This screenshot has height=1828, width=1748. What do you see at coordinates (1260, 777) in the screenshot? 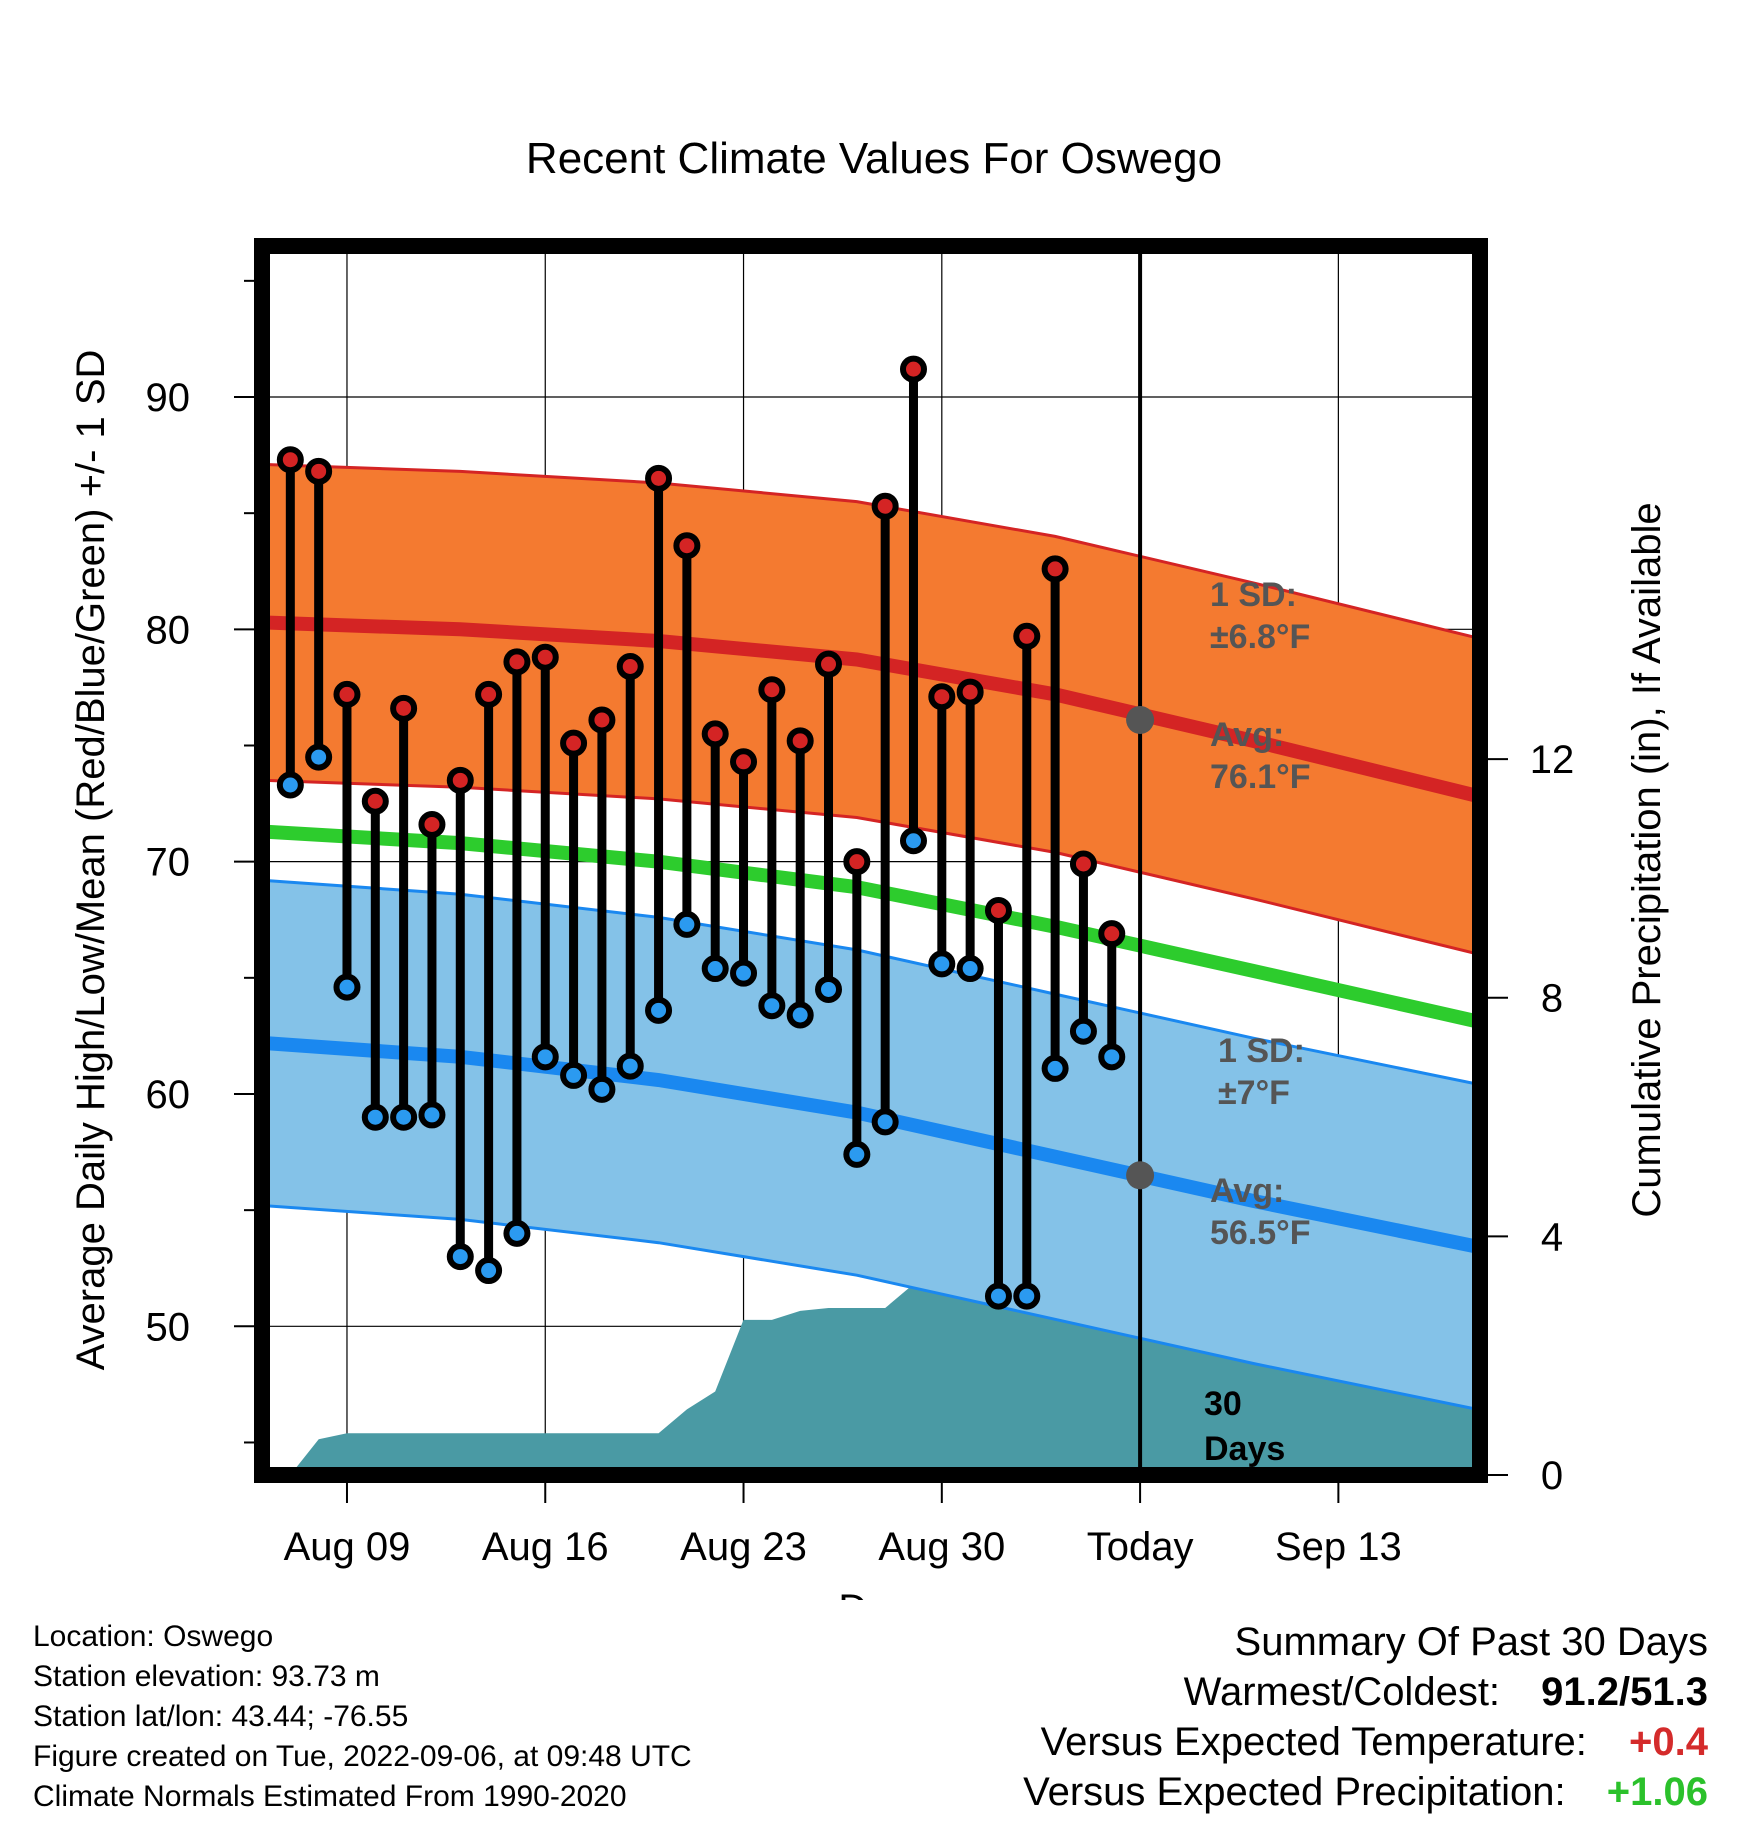
I see `annotation-high_avg-value: 76.1°F` at bounding box center [1260, 777].